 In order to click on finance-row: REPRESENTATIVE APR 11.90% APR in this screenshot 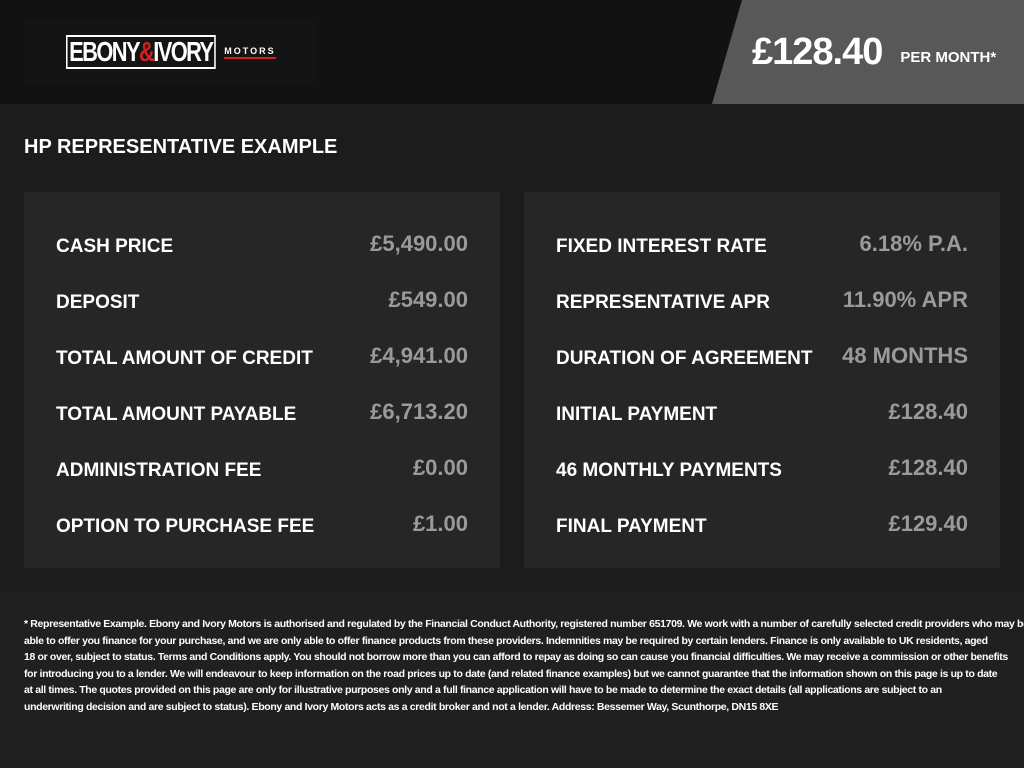, I will do `click(762, 300)`.